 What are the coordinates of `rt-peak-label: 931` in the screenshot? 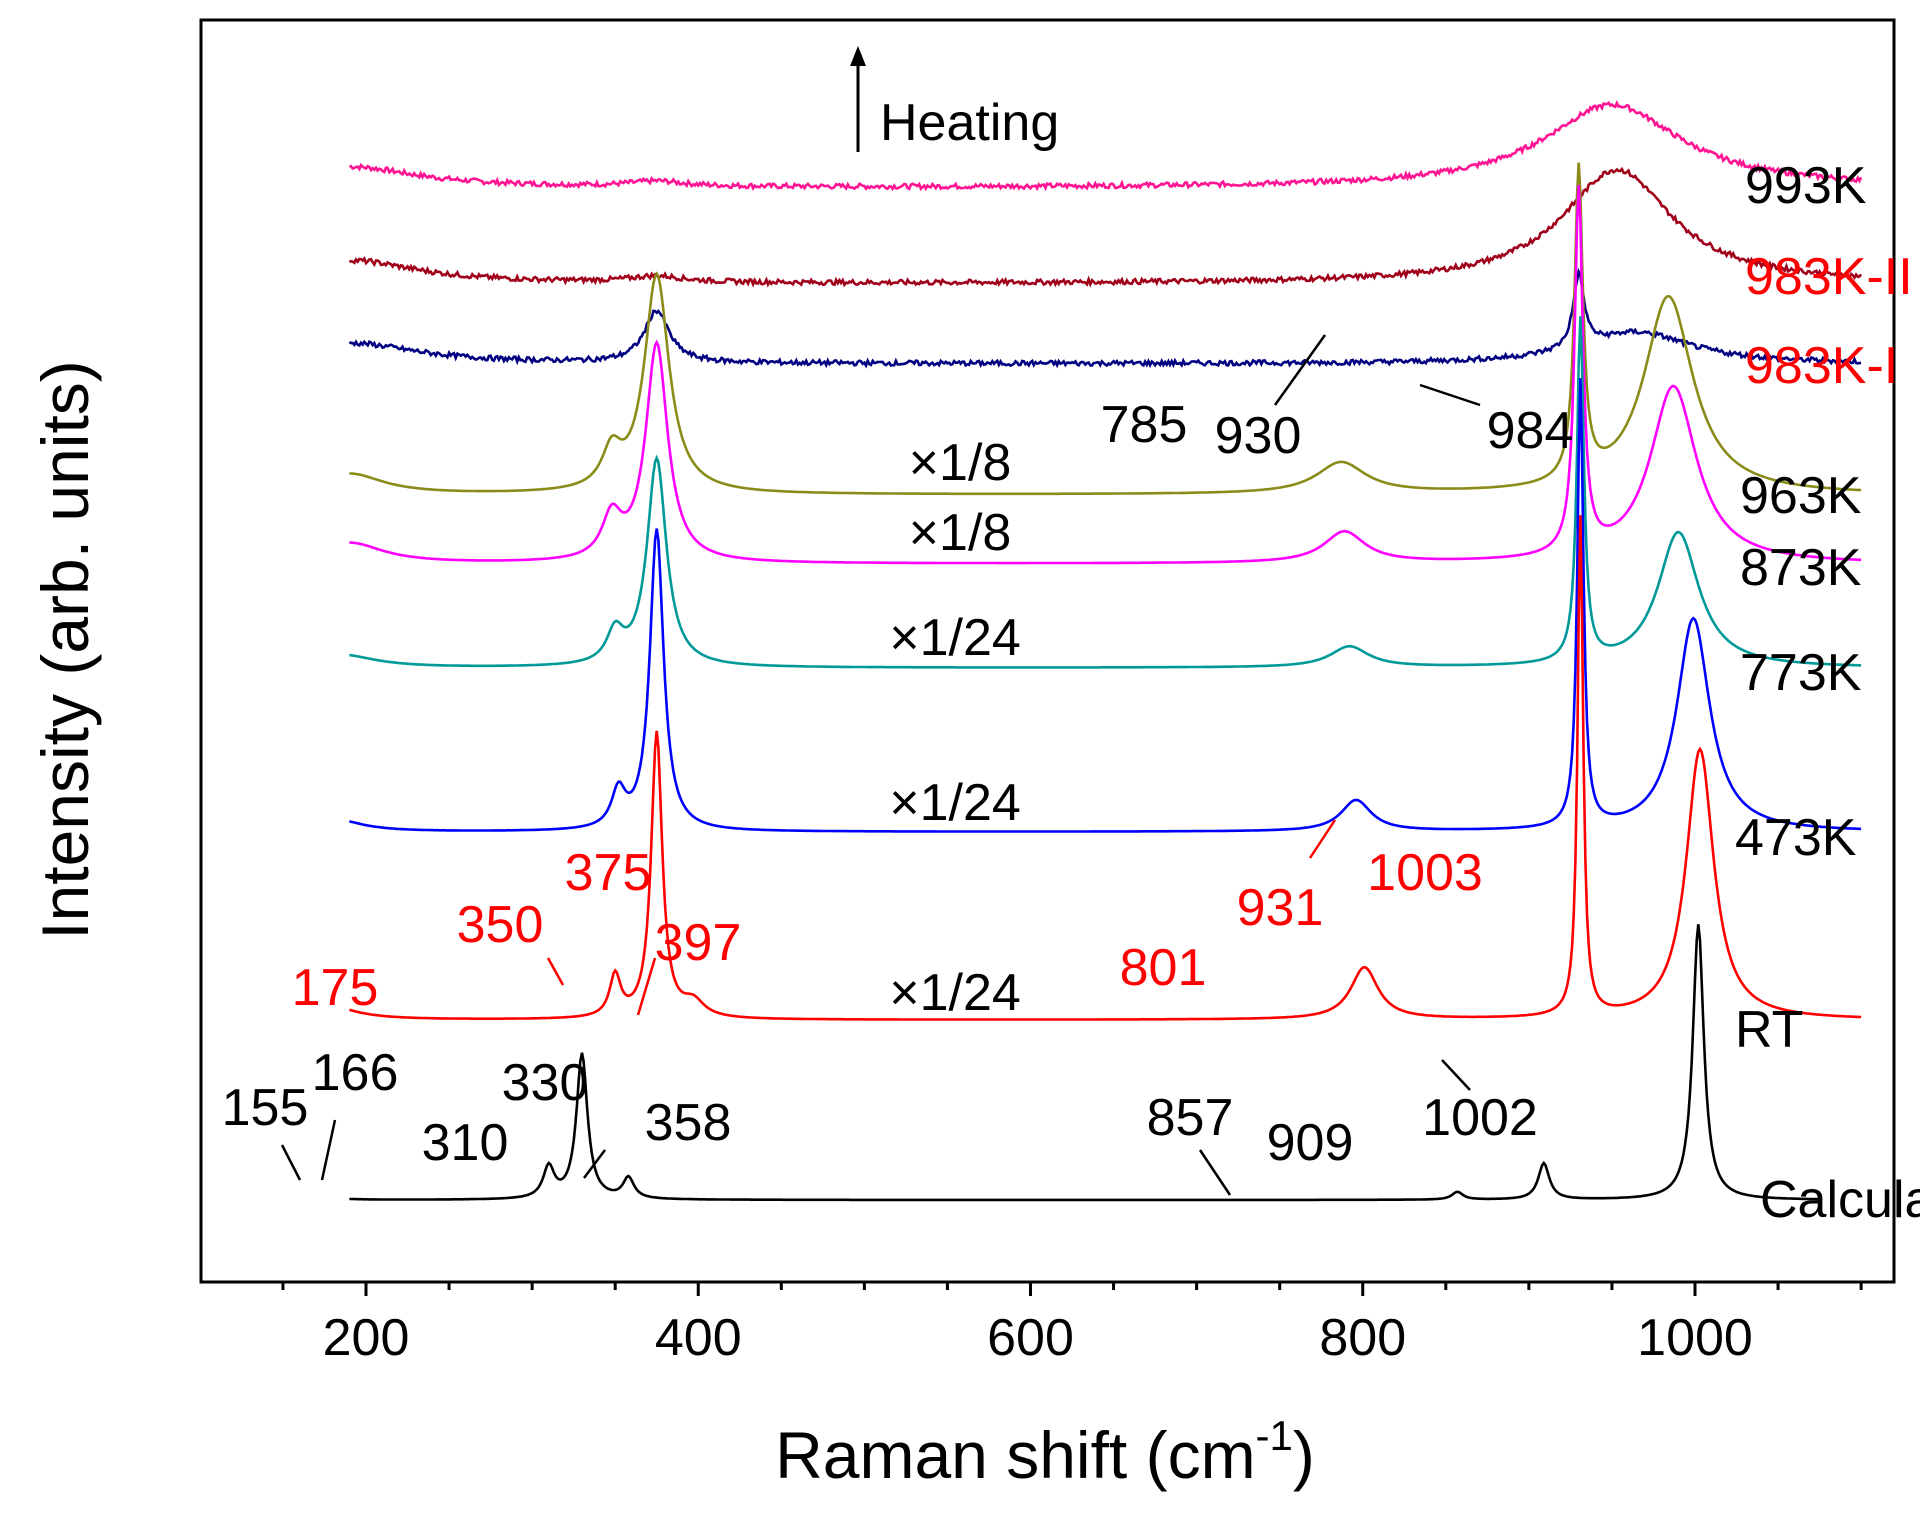 It's located at (1280, 908).